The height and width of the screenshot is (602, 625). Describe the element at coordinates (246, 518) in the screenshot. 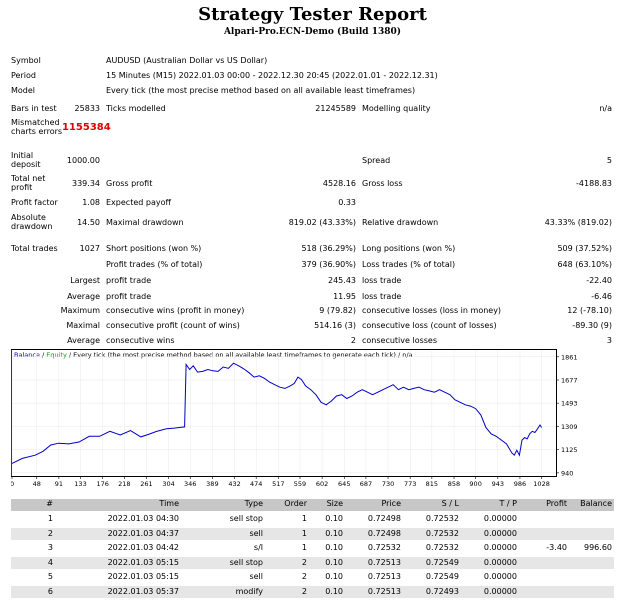

I see `cell-type: sell stop` at that location.